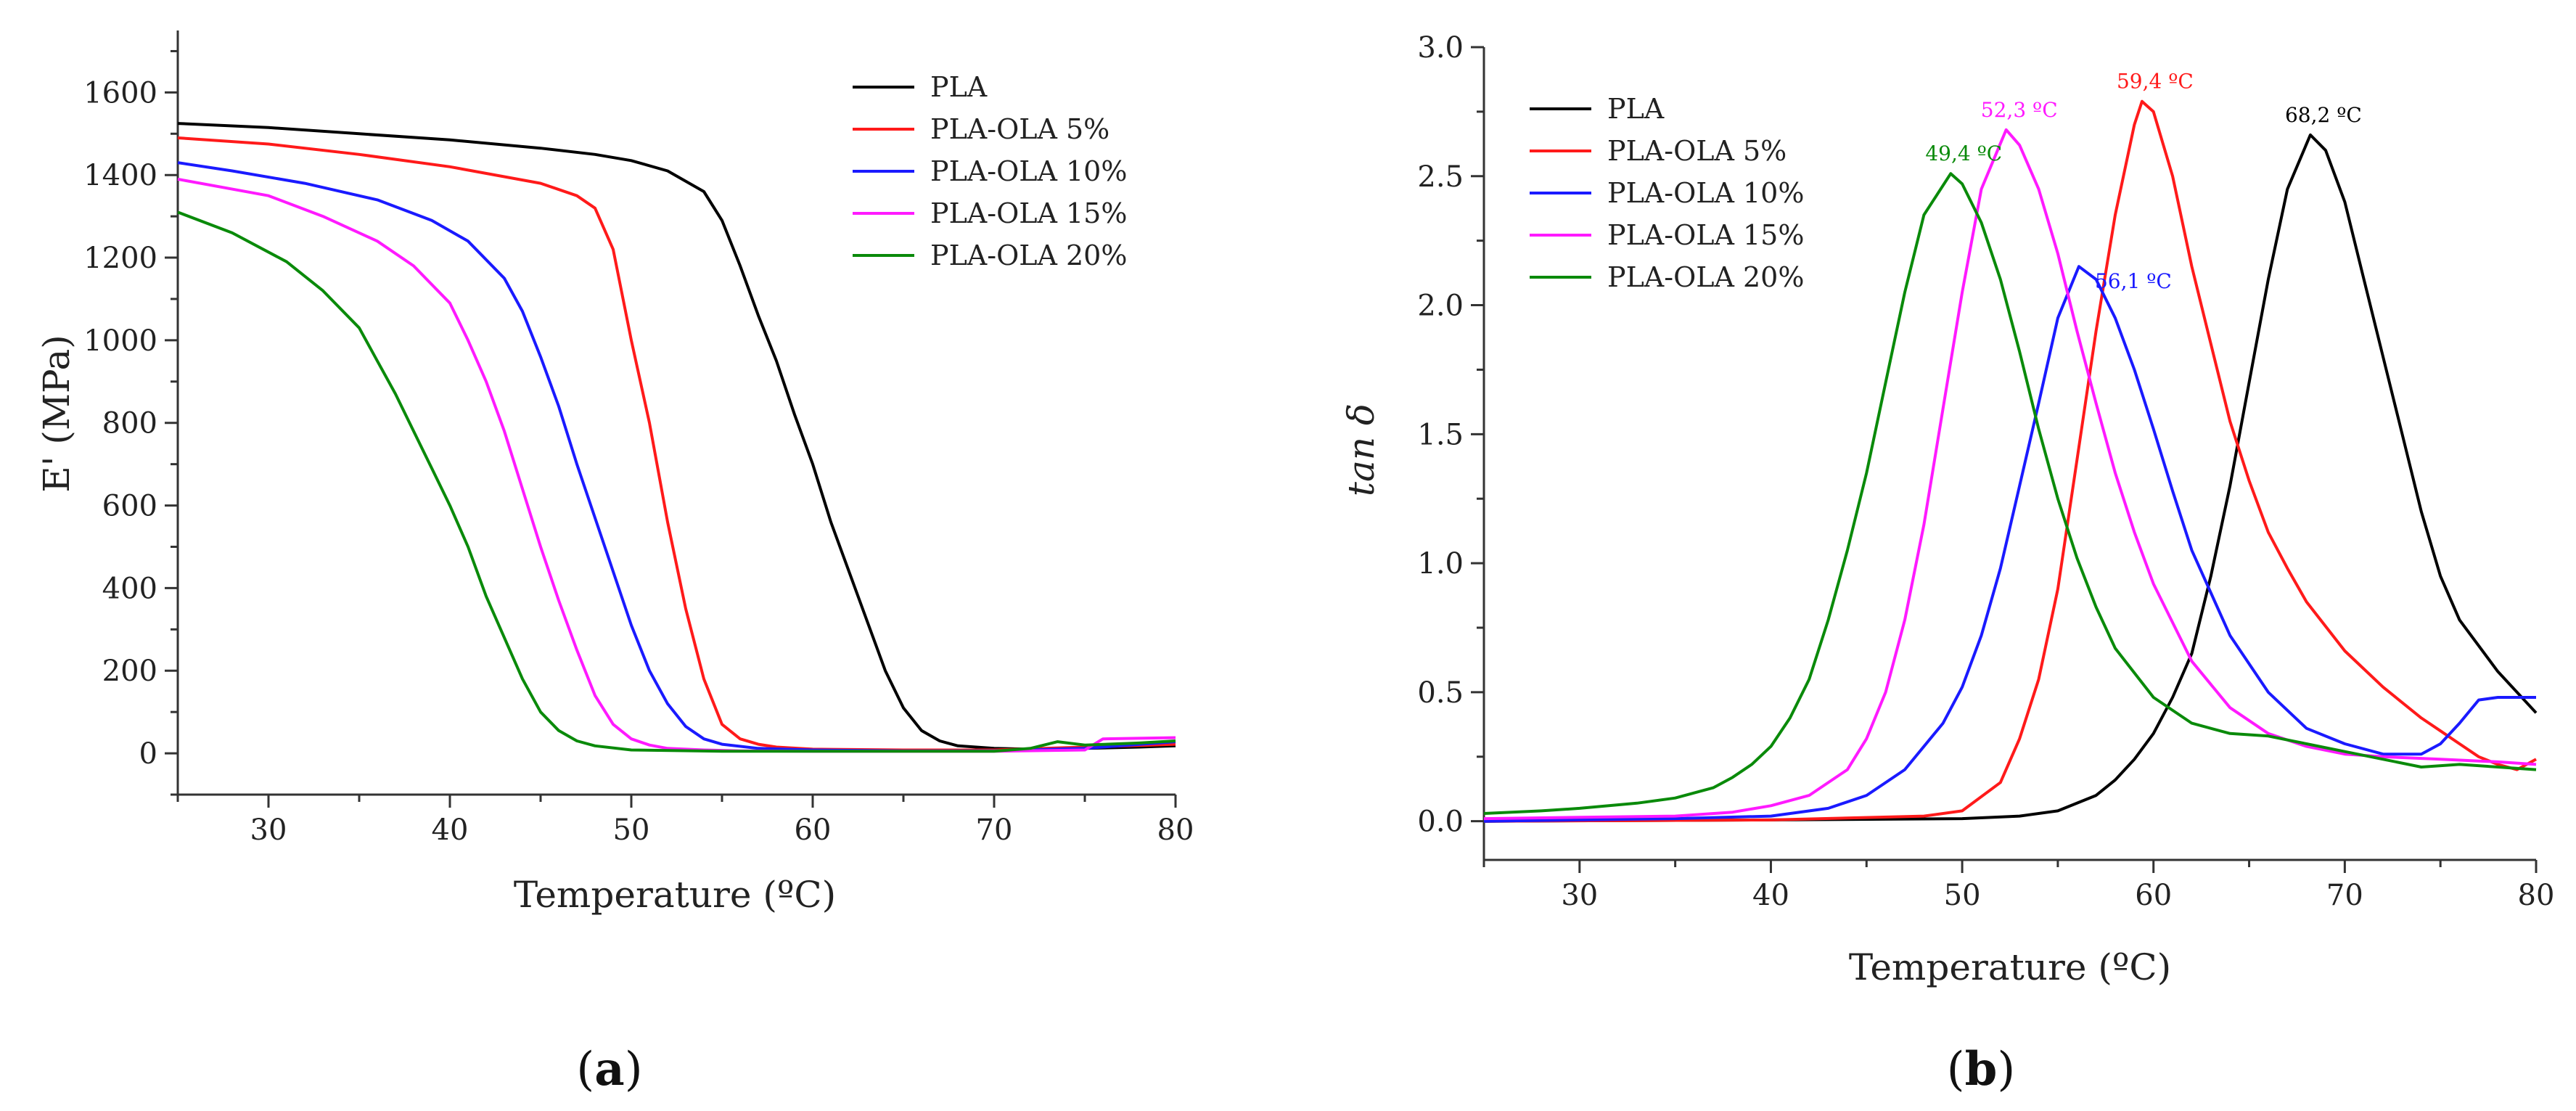  Describe the element at coordinates (1962, 895) in the screenshot. I see `panel-b-x-tick-label-50: 50` at that location.